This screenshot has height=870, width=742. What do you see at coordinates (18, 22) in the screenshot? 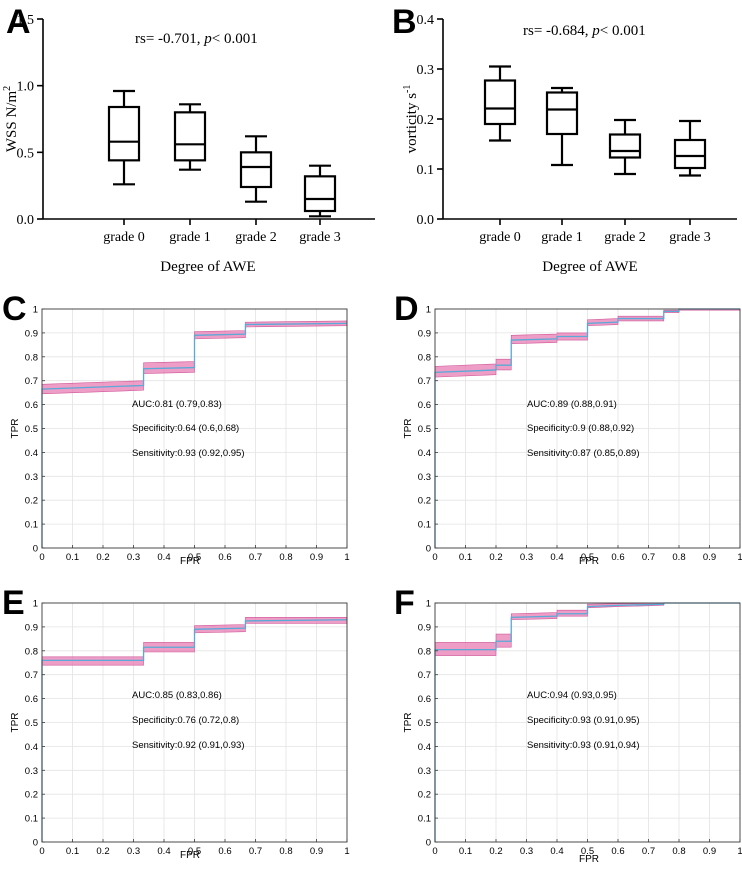
I see `panel-letter: A` at bounding box center [18, 22].